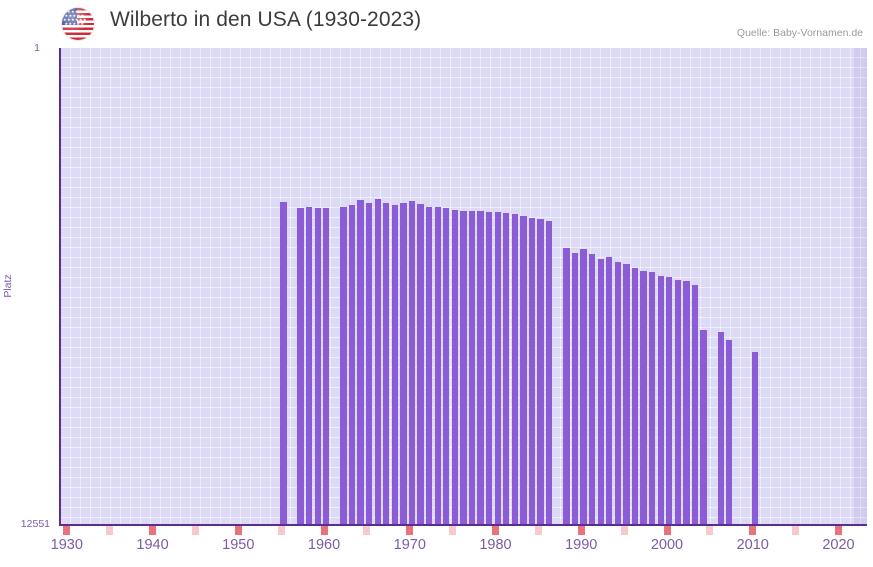 Image resolution: width=873 pixels, height=567 pixels. What do you see at coordinates (266, 19) in the screenshot?
I see `page-title: Wilberto in den USA (1930-2023)` at bounding box center [266, 19].